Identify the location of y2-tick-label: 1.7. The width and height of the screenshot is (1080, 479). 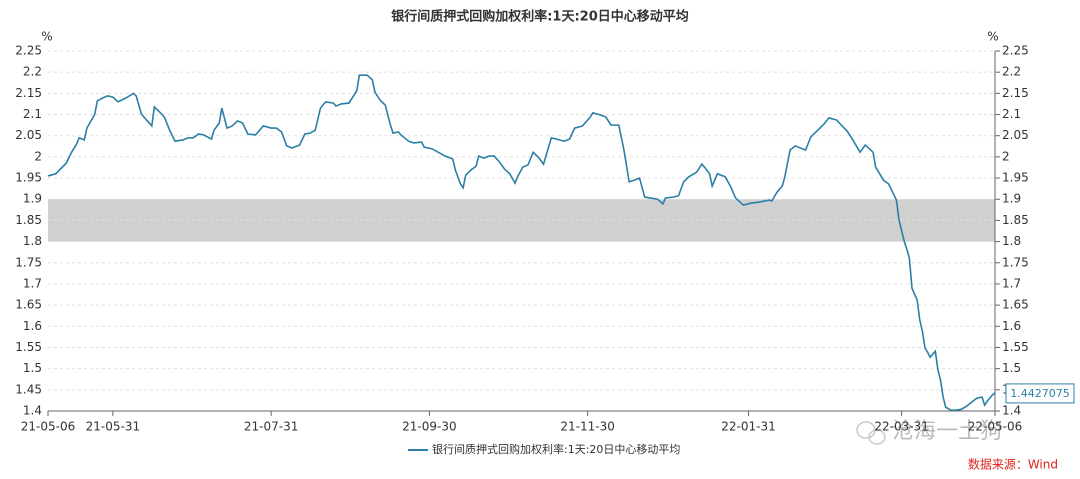
(1011, 283).